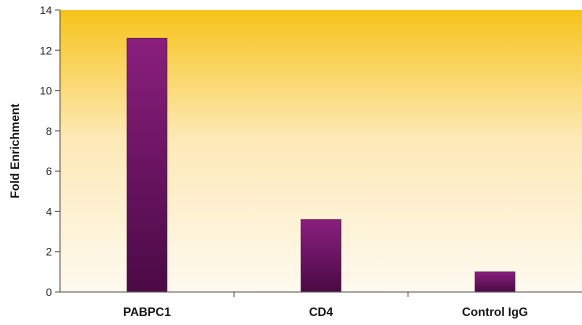  What do you see at coordinates (321, 256) in the screenshot?
I see `bar-cd4` at bounding box center [321, 256].